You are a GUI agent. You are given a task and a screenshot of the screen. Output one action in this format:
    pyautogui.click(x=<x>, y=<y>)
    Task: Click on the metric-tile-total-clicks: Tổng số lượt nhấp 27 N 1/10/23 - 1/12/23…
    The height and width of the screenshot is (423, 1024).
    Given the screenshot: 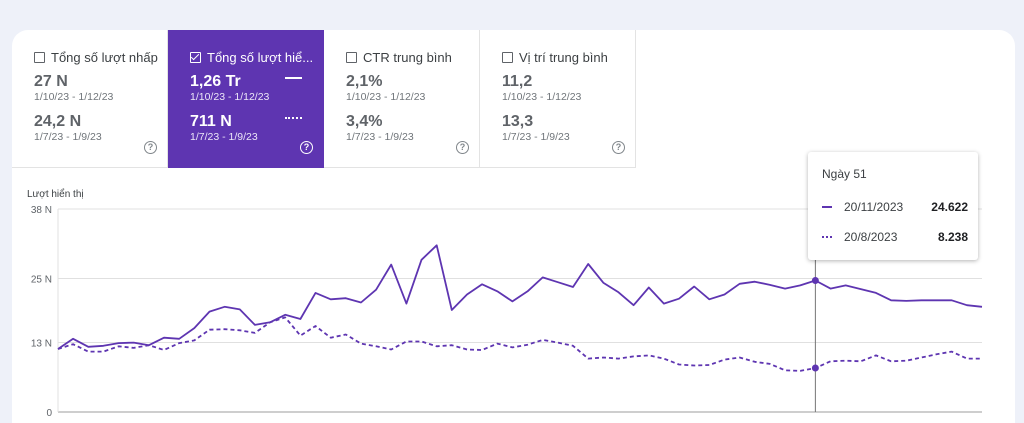 What is the action you would take?
    pyautogui.click(x=90, y=99)
    